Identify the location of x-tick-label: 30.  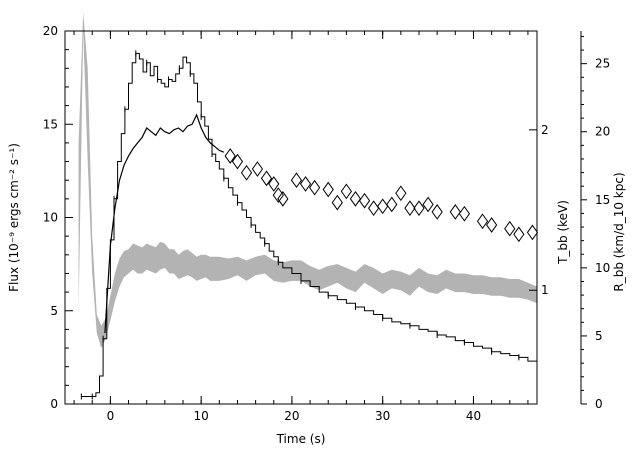
(382, 416).